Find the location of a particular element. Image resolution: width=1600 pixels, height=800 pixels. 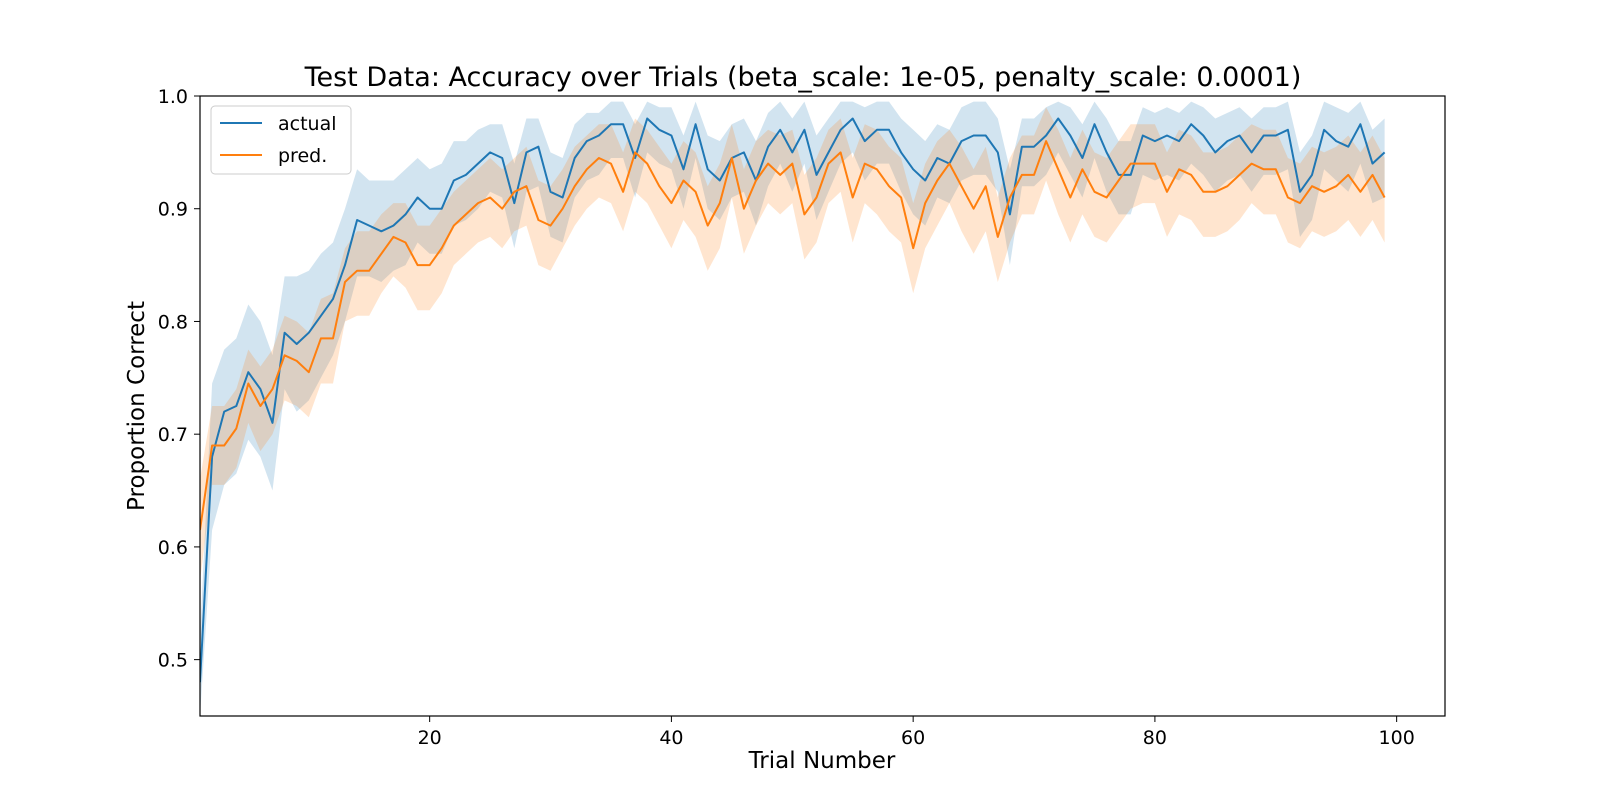

y-tick-label: 0.9 is located at coordinates (173, 210).